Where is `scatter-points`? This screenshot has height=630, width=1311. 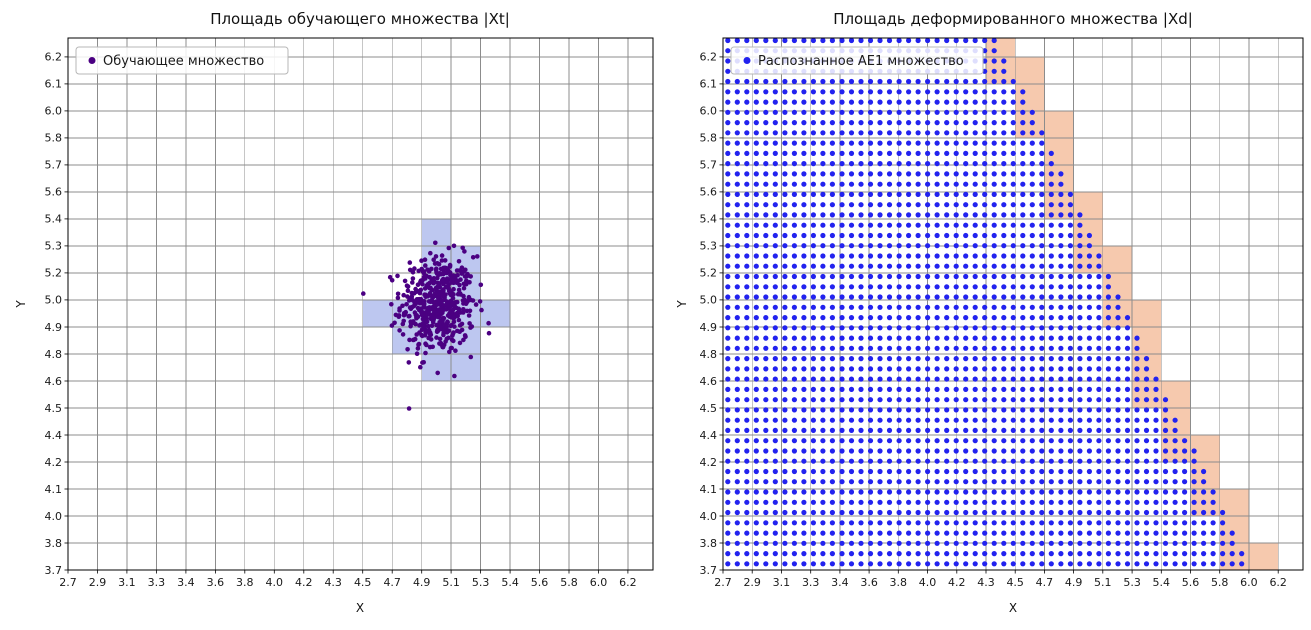
scatter-points is located at coordinates (426, 325).